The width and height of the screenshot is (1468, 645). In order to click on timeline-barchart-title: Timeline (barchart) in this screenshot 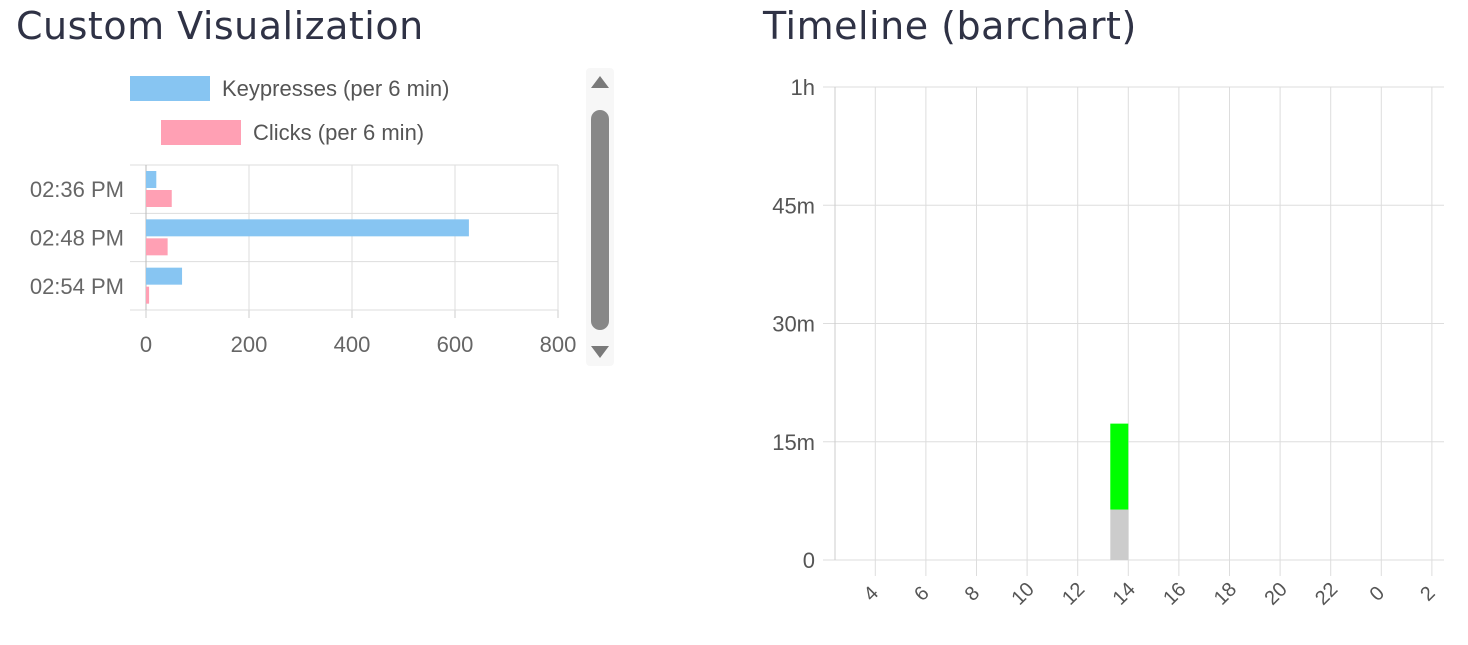, I will do `click(950, 26)`.